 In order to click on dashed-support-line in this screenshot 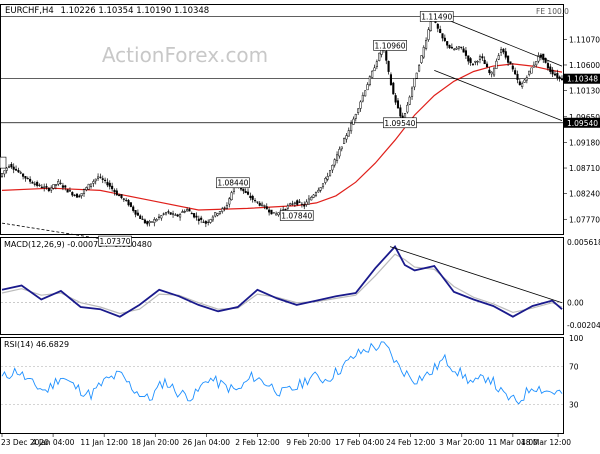, I will do `click(58, 232)`.